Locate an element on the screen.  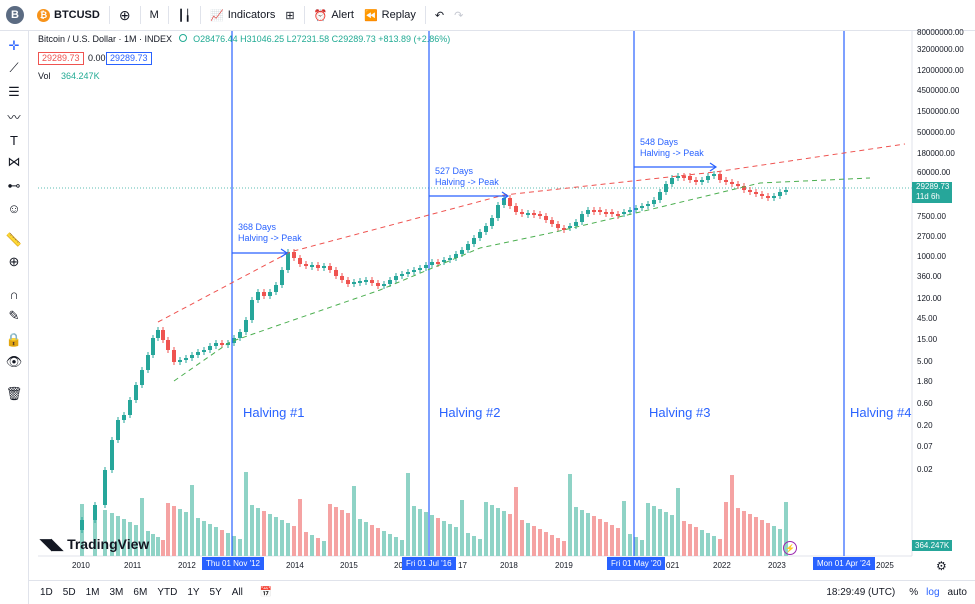
layouts-button: ⊞ is located at coordinates (289, 15).